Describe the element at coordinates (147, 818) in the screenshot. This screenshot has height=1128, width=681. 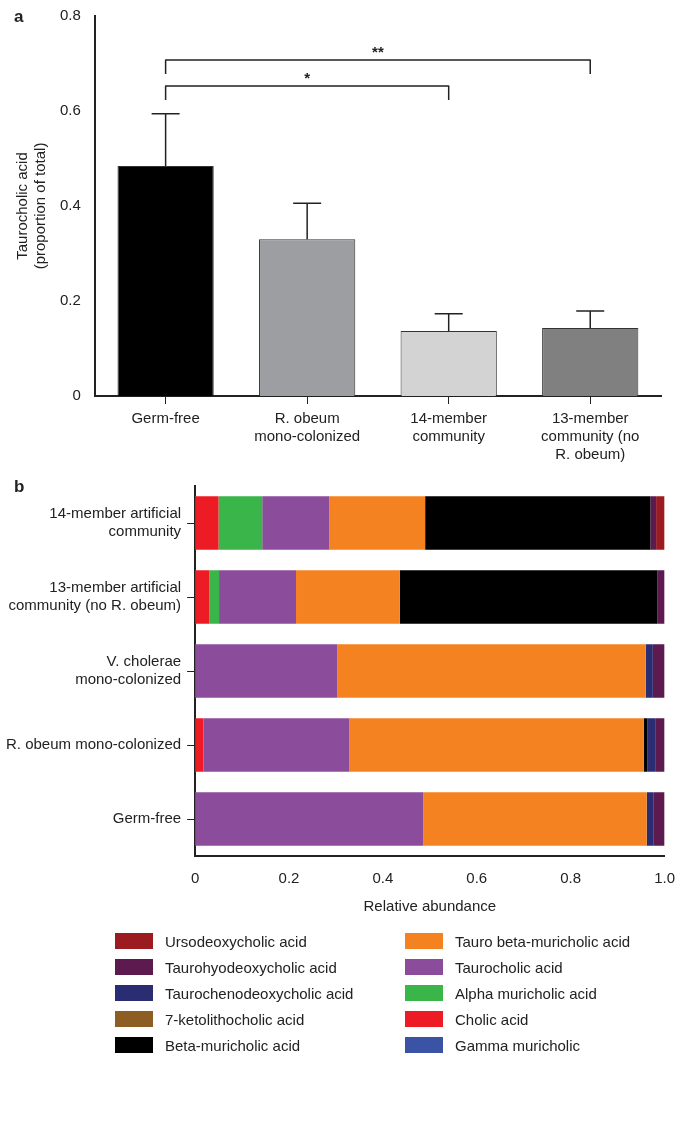
I see `y-tick-label: Germ-free` at that location.